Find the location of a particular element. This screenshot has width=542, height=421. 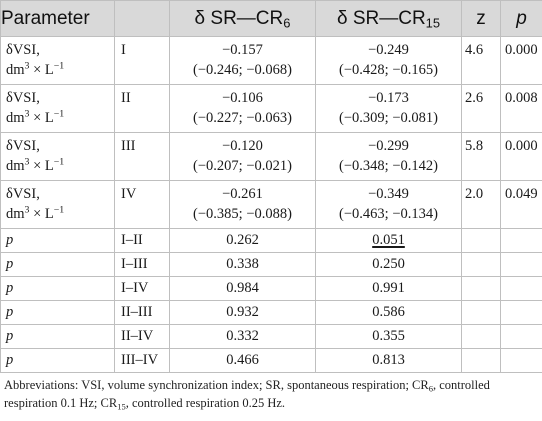

cr15-p-cell: 0.051 is located at coordinates (388, 240).